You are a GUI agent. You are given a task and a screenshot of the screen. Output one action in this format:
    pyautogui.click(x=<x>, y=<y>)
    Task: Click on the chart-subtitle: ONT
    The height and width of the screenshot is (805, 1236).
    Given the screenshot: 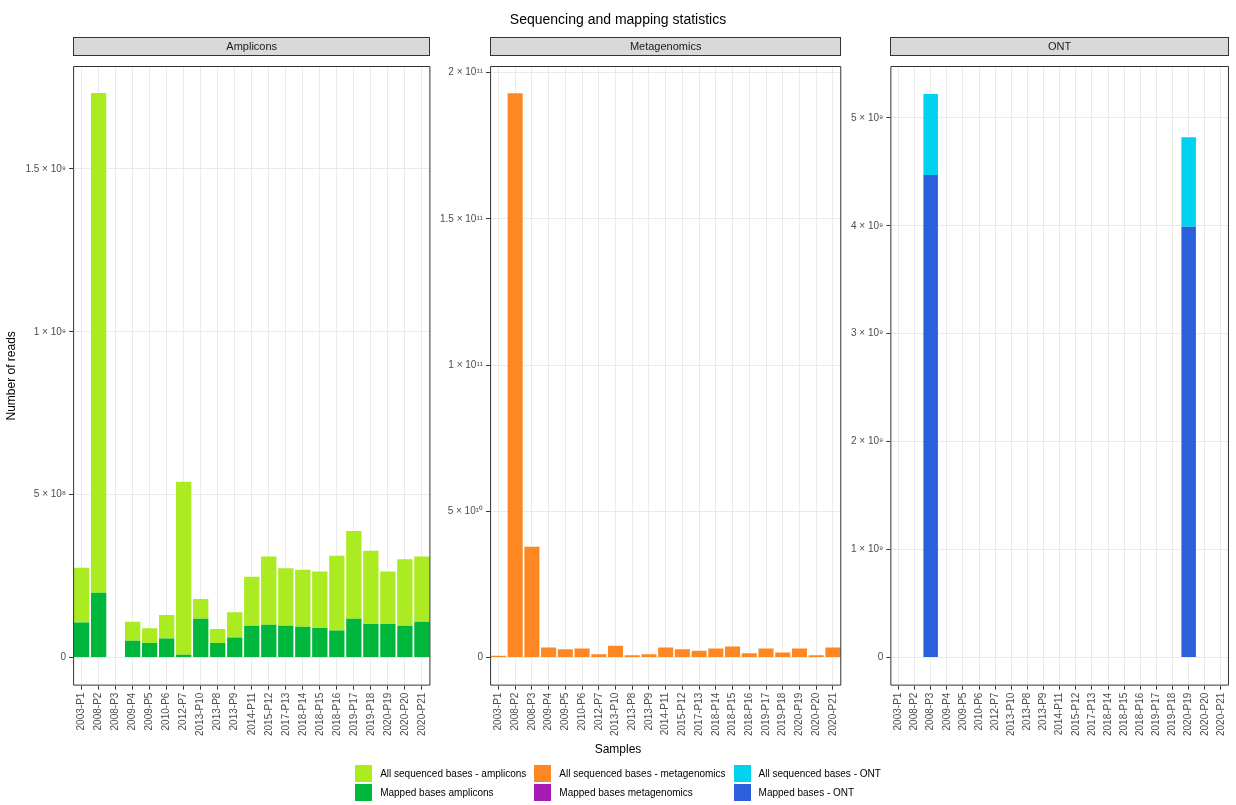 What is the action you would take?
    pyautogui.click(x=1059, y=46)
    